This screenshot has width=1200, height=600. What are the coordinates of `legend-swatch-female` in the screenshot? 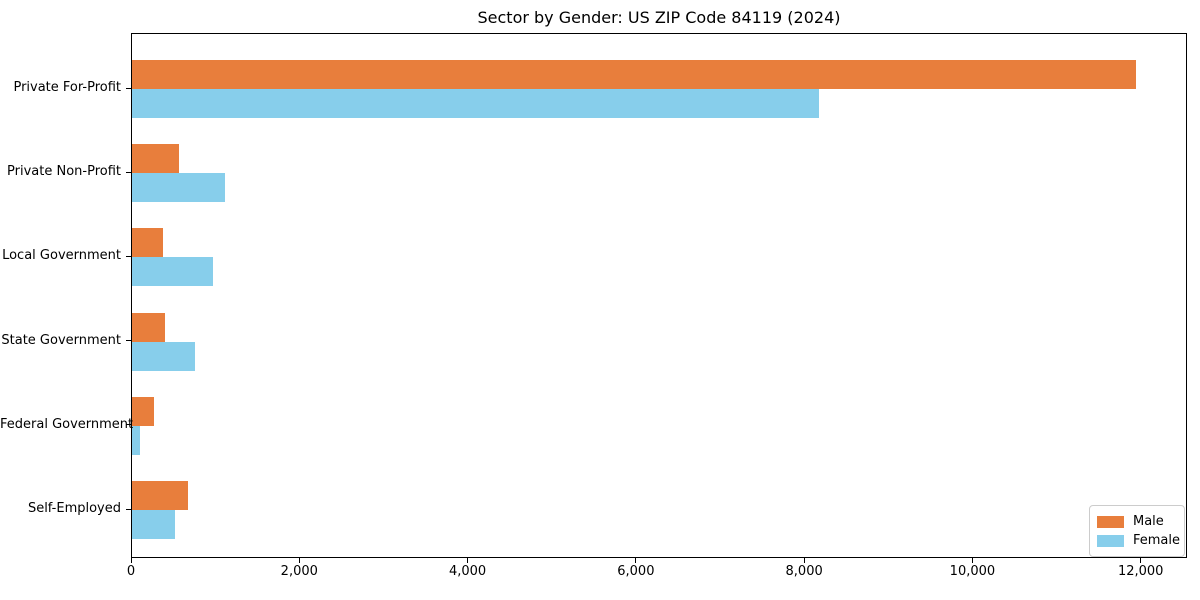 It's located at (1110, 540).